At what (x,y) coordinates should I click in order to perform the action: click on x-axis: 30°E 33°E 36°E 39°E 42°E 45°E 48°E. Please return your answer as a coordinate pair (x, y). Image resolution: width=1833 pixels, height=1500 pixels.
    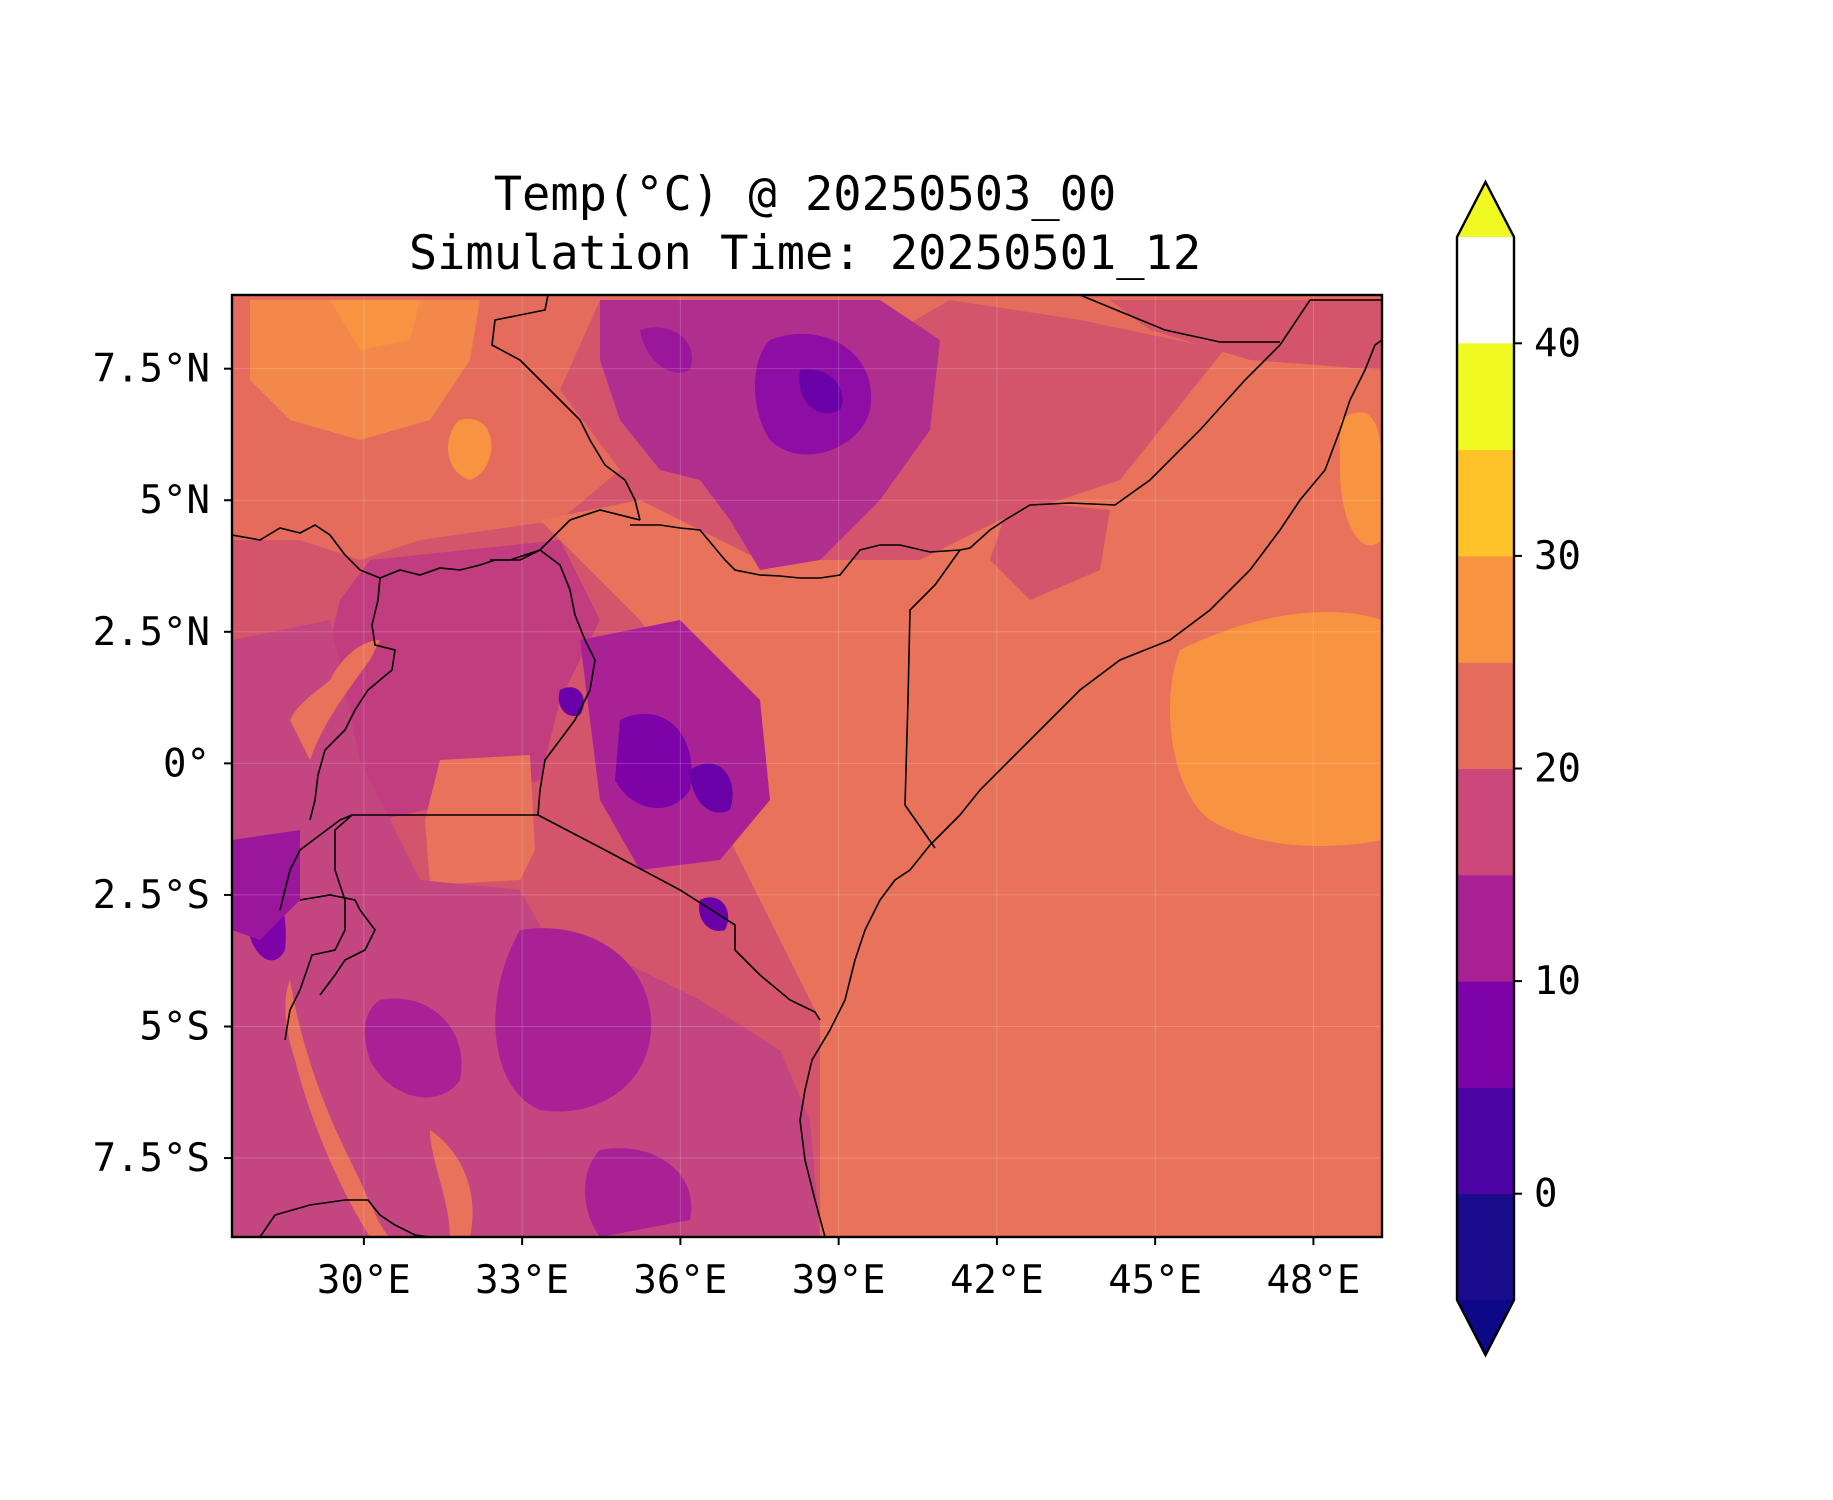
    Looking at the image, I should click on (838, 1270).